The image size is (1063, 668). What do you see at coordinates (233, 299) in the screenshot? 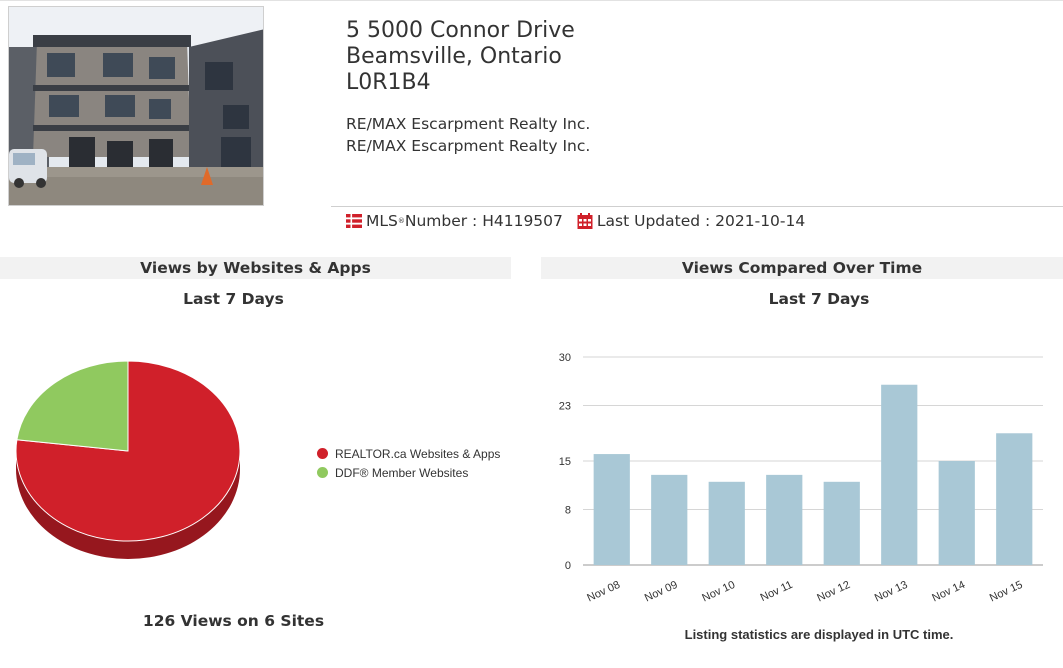
I see `sites-panel-subtitle: Last 7 Days` at bounding box center [233, 299].